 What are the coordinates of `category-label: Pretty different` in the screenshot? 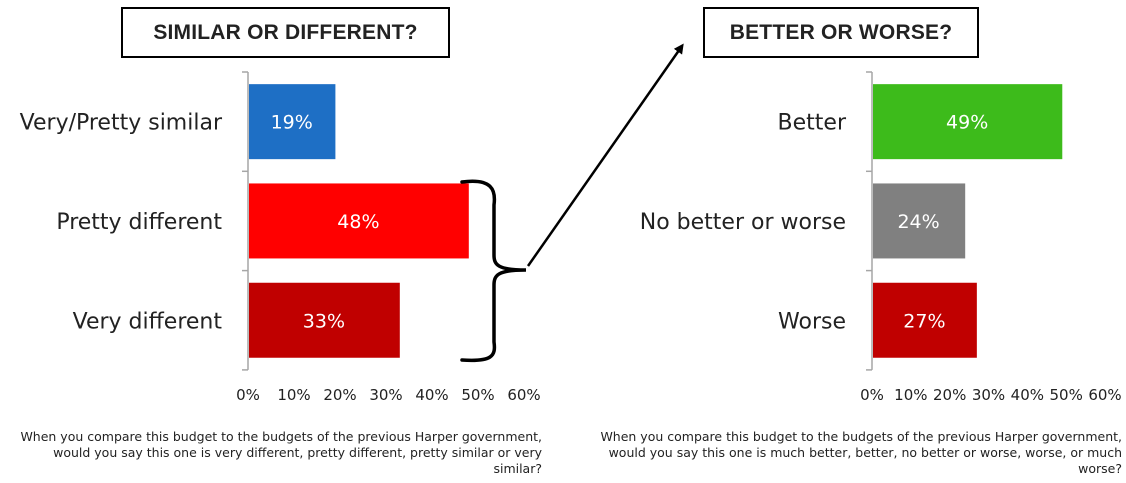 It's located at (139, 222).